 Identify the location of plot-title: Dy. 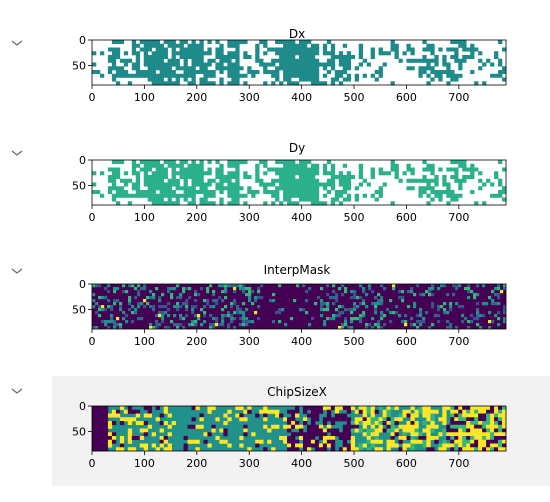
(297, 148).